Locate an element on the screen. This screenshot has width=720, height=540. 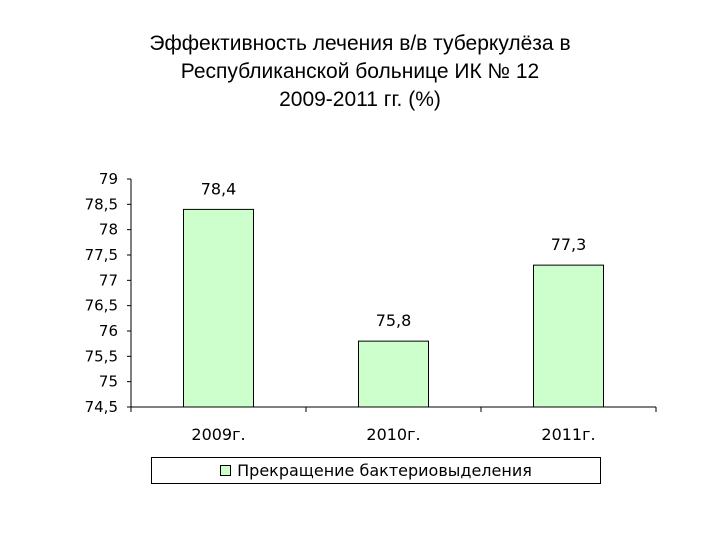
y-tick-label: 78,5 is located at coordinates (101, 204).